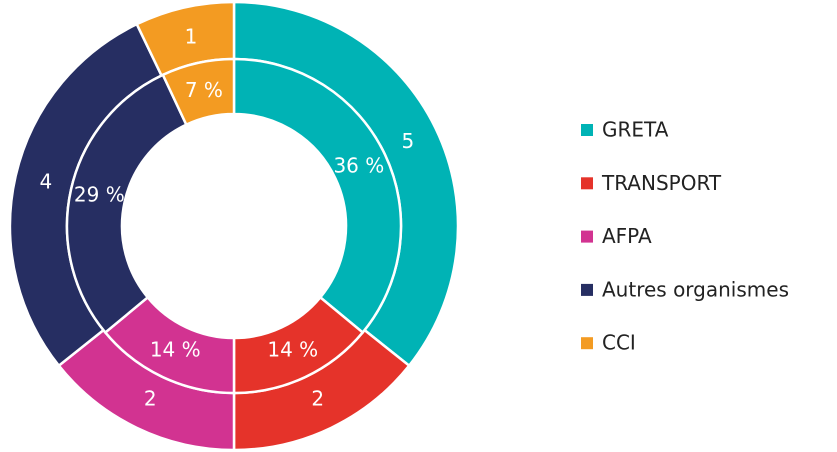 Image resolution: width=837 pixels, height=452 pixels. I want to click on legend-label: TRANSPORT, so click(661, 183).